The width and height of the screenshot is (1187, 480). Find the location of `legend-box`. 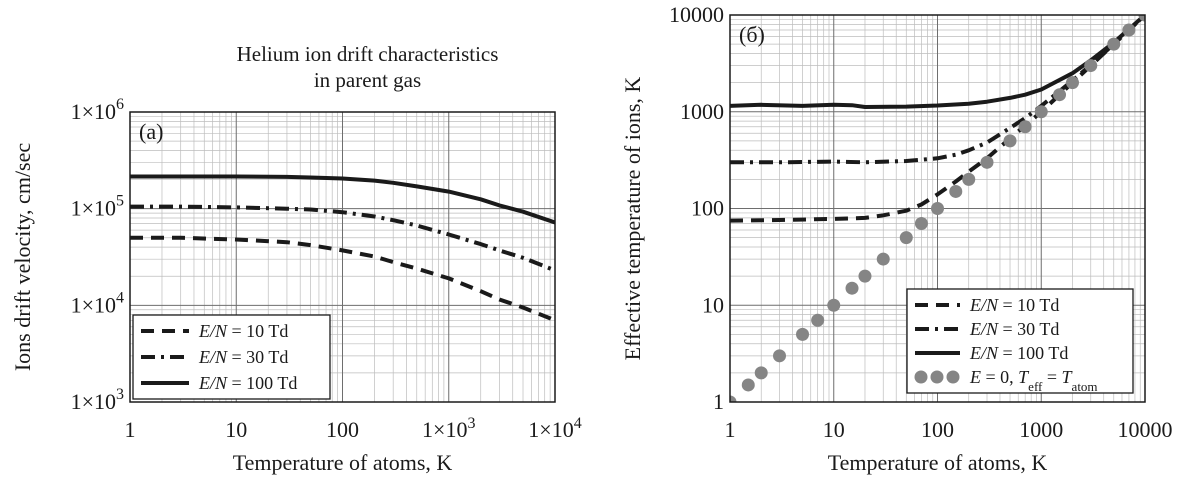

legend-box is located at coordinates (1020, 341).